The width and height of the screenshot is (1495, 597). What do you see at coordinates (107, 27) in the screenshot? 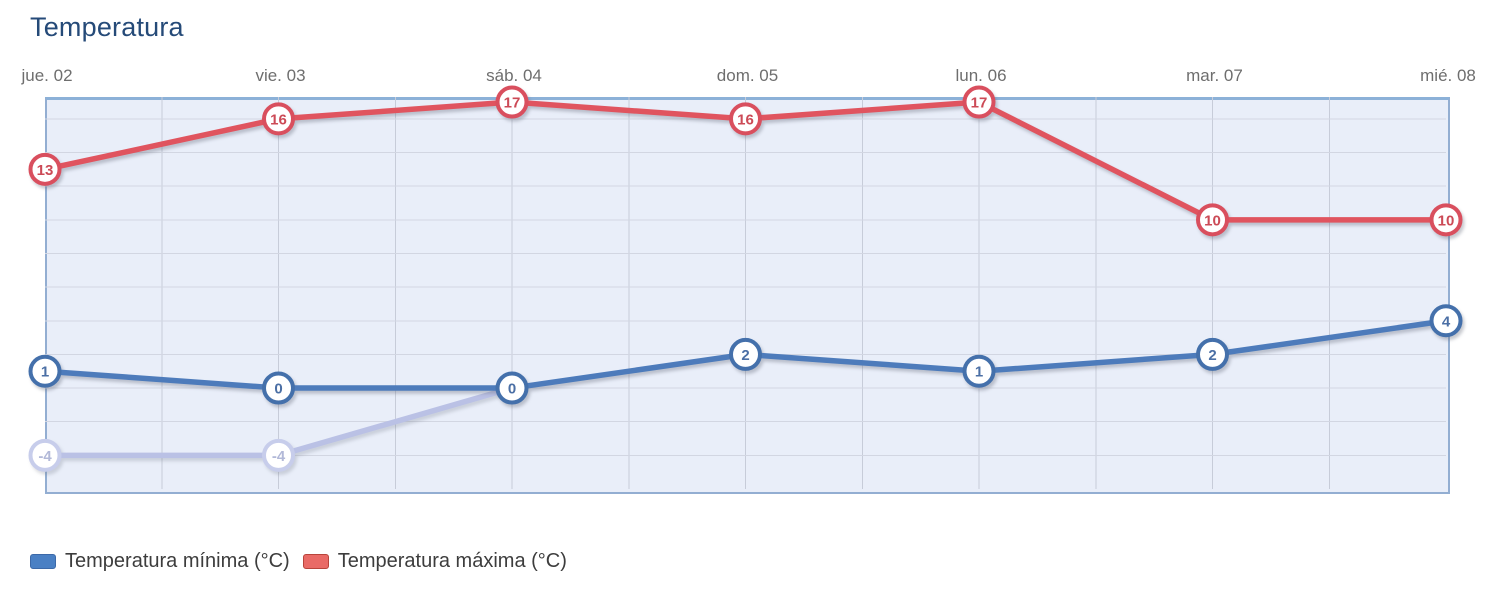
I see `page-title: Temperatura` at bounding box center [107, 27].